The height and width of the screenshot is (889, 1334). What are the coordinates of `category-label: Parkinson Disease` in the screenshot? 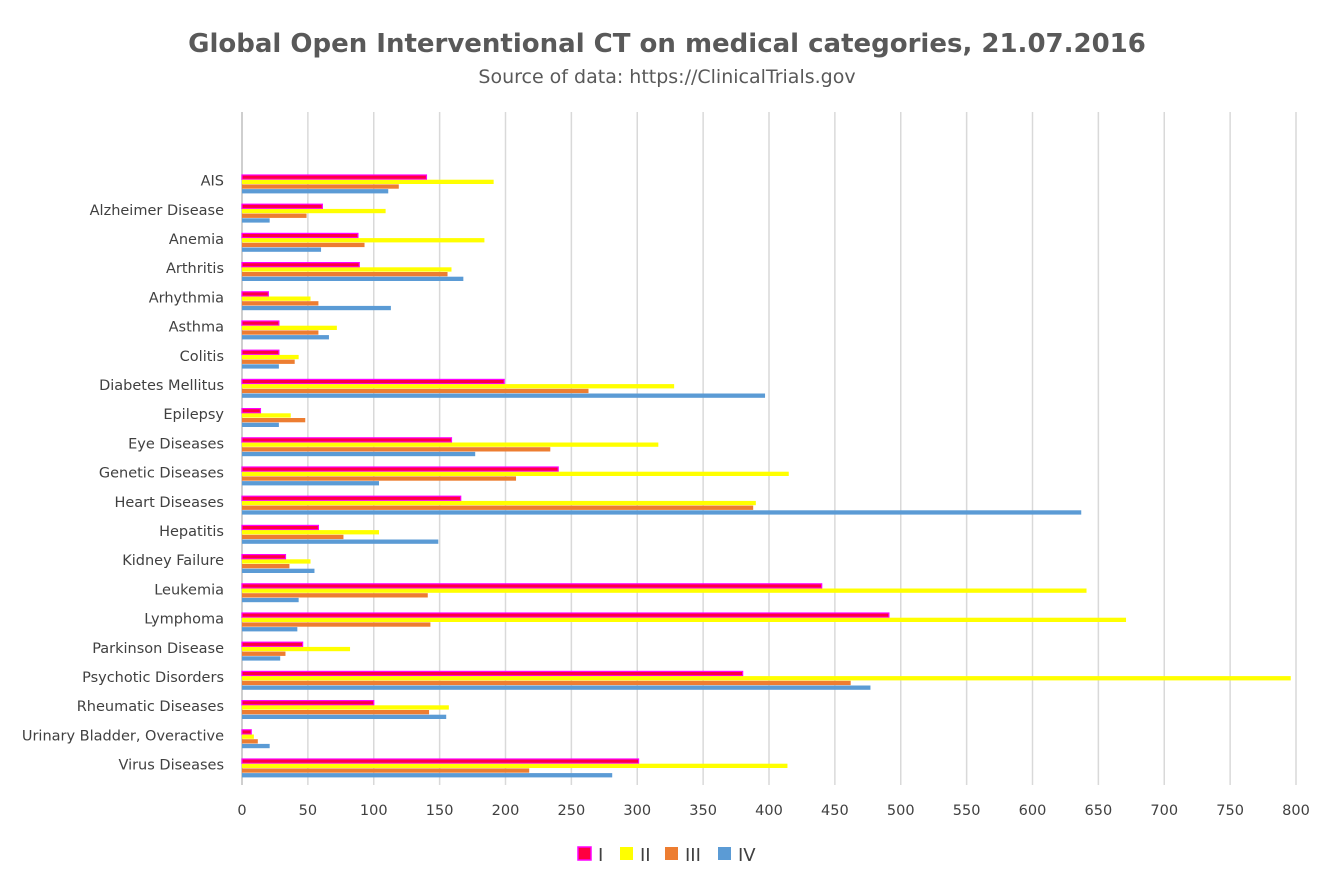 It's located at (158, 649).